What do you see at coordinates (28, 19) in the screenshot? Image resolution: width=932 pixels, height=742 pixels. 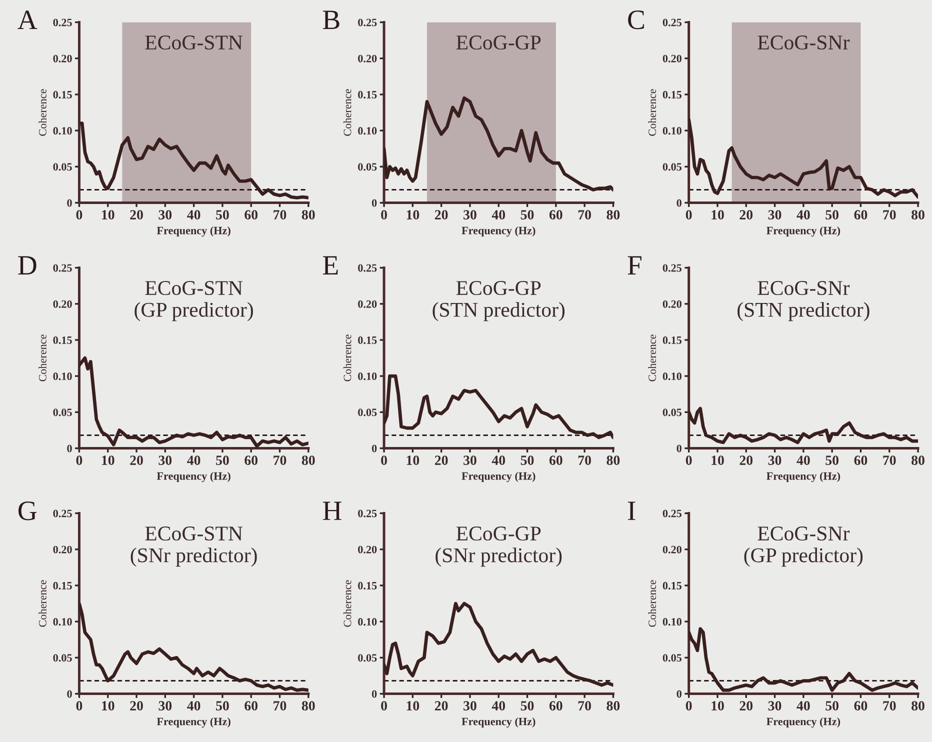 I see `text: A` at bounding box center [28, 19].